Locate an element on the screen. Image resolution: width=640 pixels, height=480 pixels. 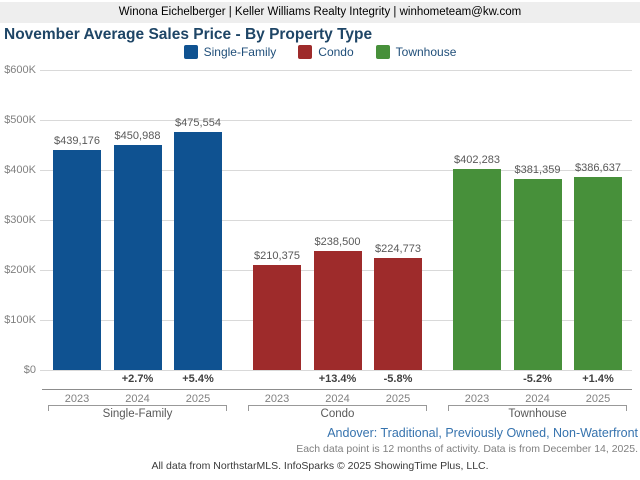
bar-condo-2024 is located at coordinates (337, 310).